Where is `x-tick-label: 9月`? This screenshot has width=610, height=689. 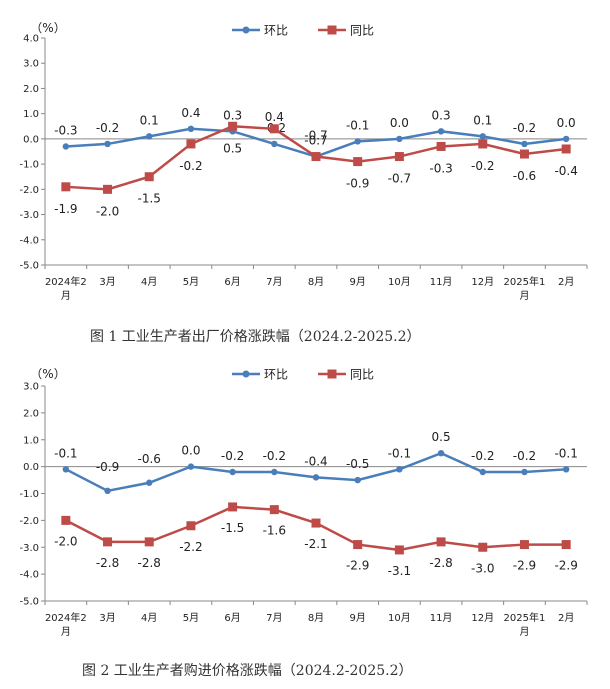 x-tick-label: 9月 is located at coordinates (358, 618).